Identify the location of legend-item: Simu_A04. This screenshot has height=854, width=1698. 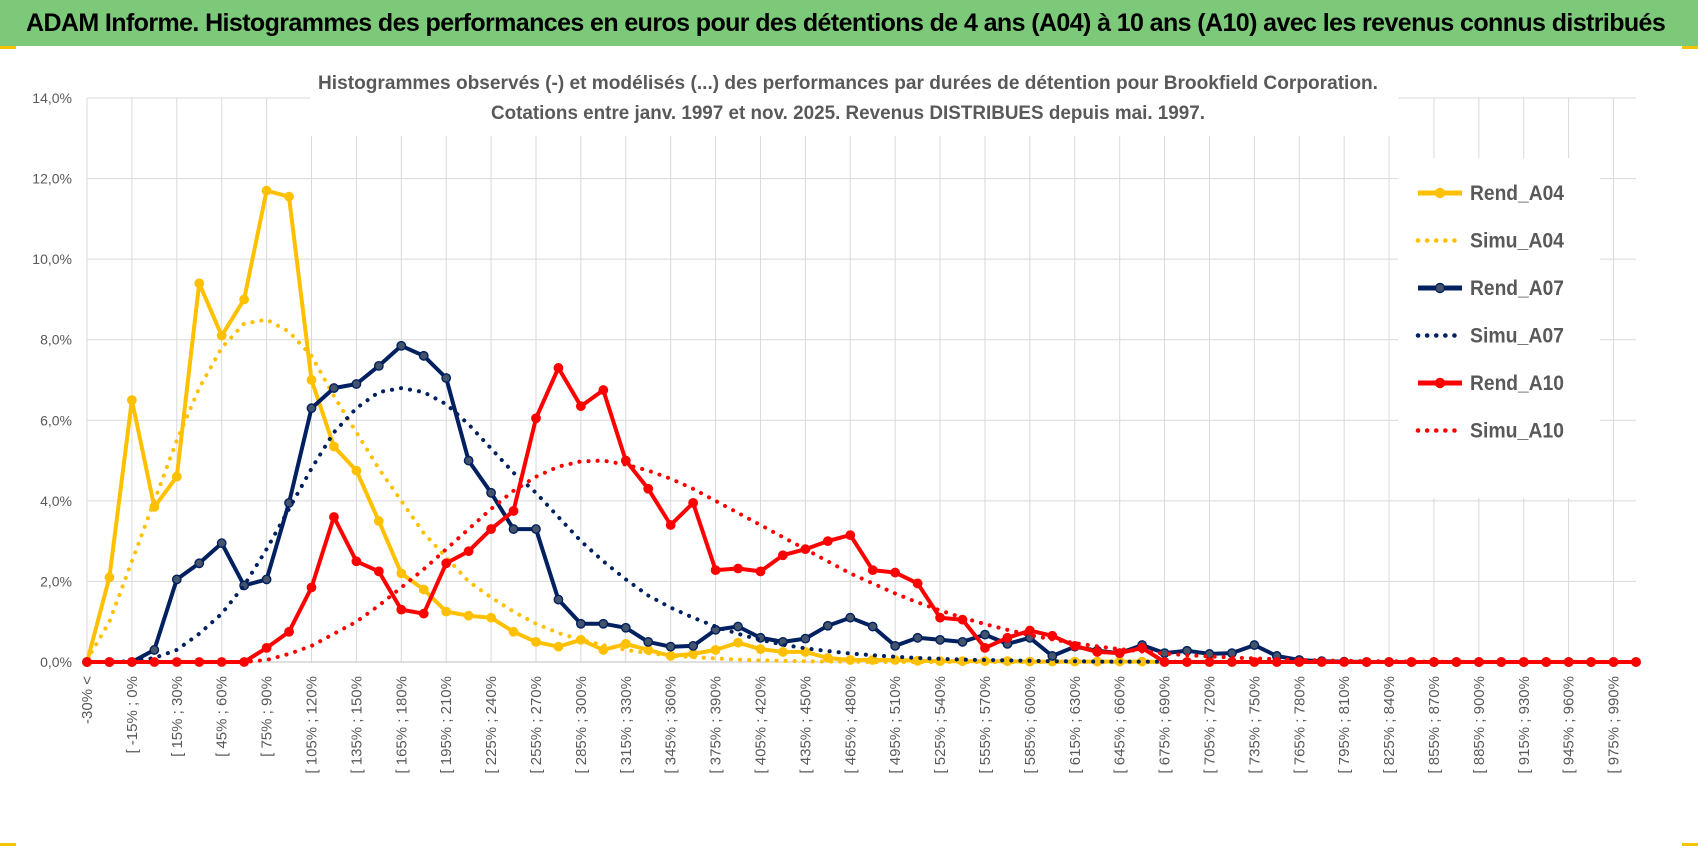
(1489, 241).